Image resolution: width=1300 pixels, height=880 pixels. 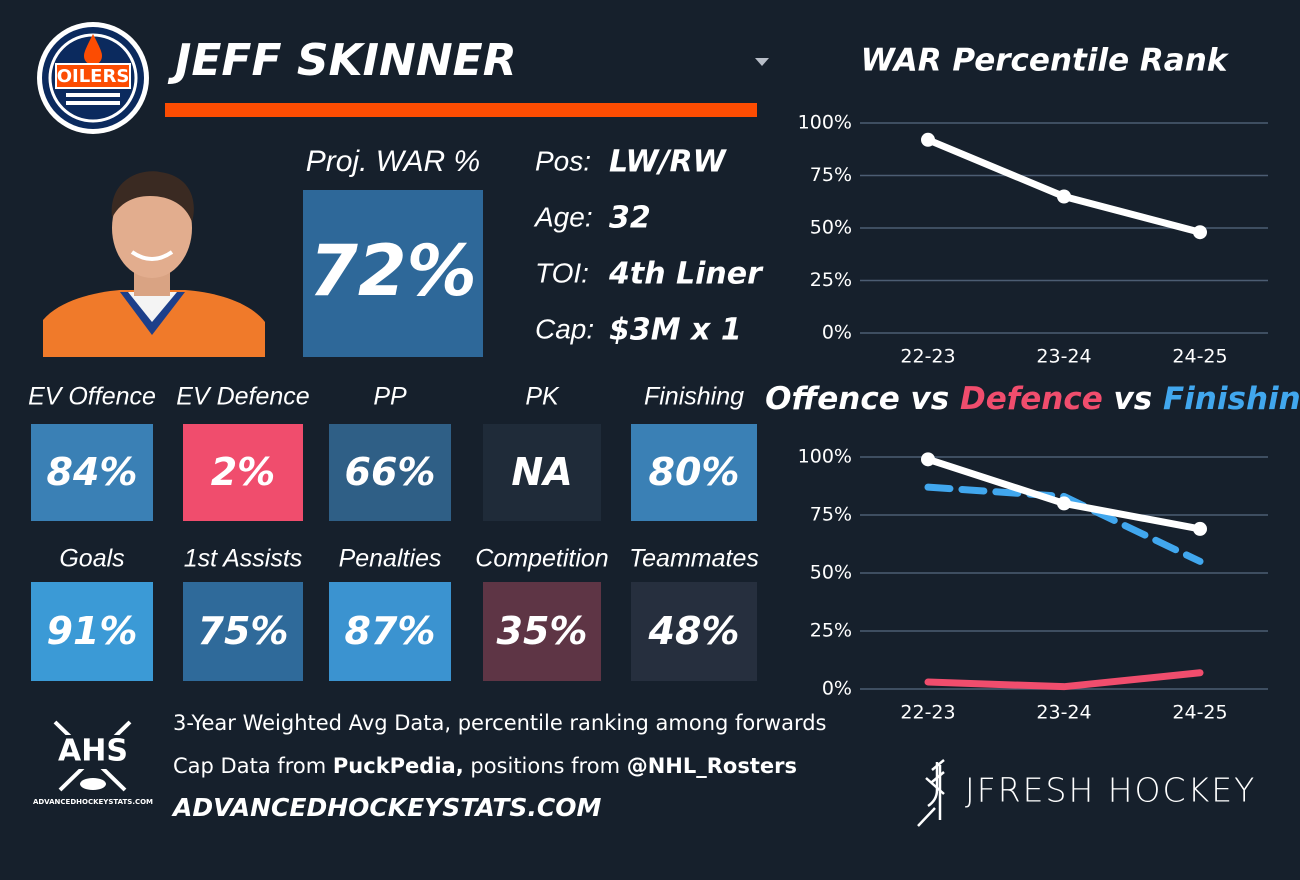 I want to click on footer-text: Cap Data from, so click(x=253, y=766).